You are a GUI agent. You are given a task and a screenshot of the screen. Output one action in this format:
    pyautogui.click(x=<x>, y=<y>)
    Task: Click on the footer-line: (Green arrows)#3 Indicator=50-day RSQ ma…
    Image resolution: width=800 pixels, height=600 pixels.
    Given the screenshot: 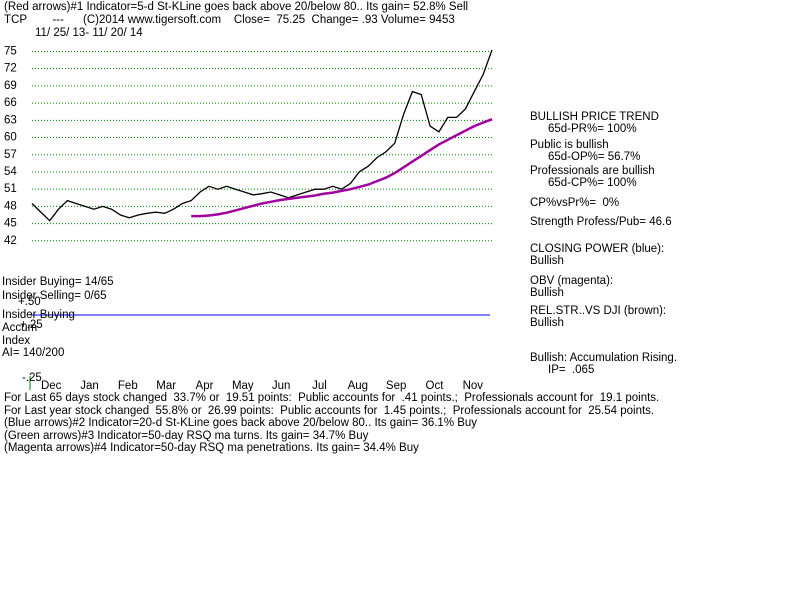 What is the action you would take?
    pyautogui.click(x=186, y=436)
    